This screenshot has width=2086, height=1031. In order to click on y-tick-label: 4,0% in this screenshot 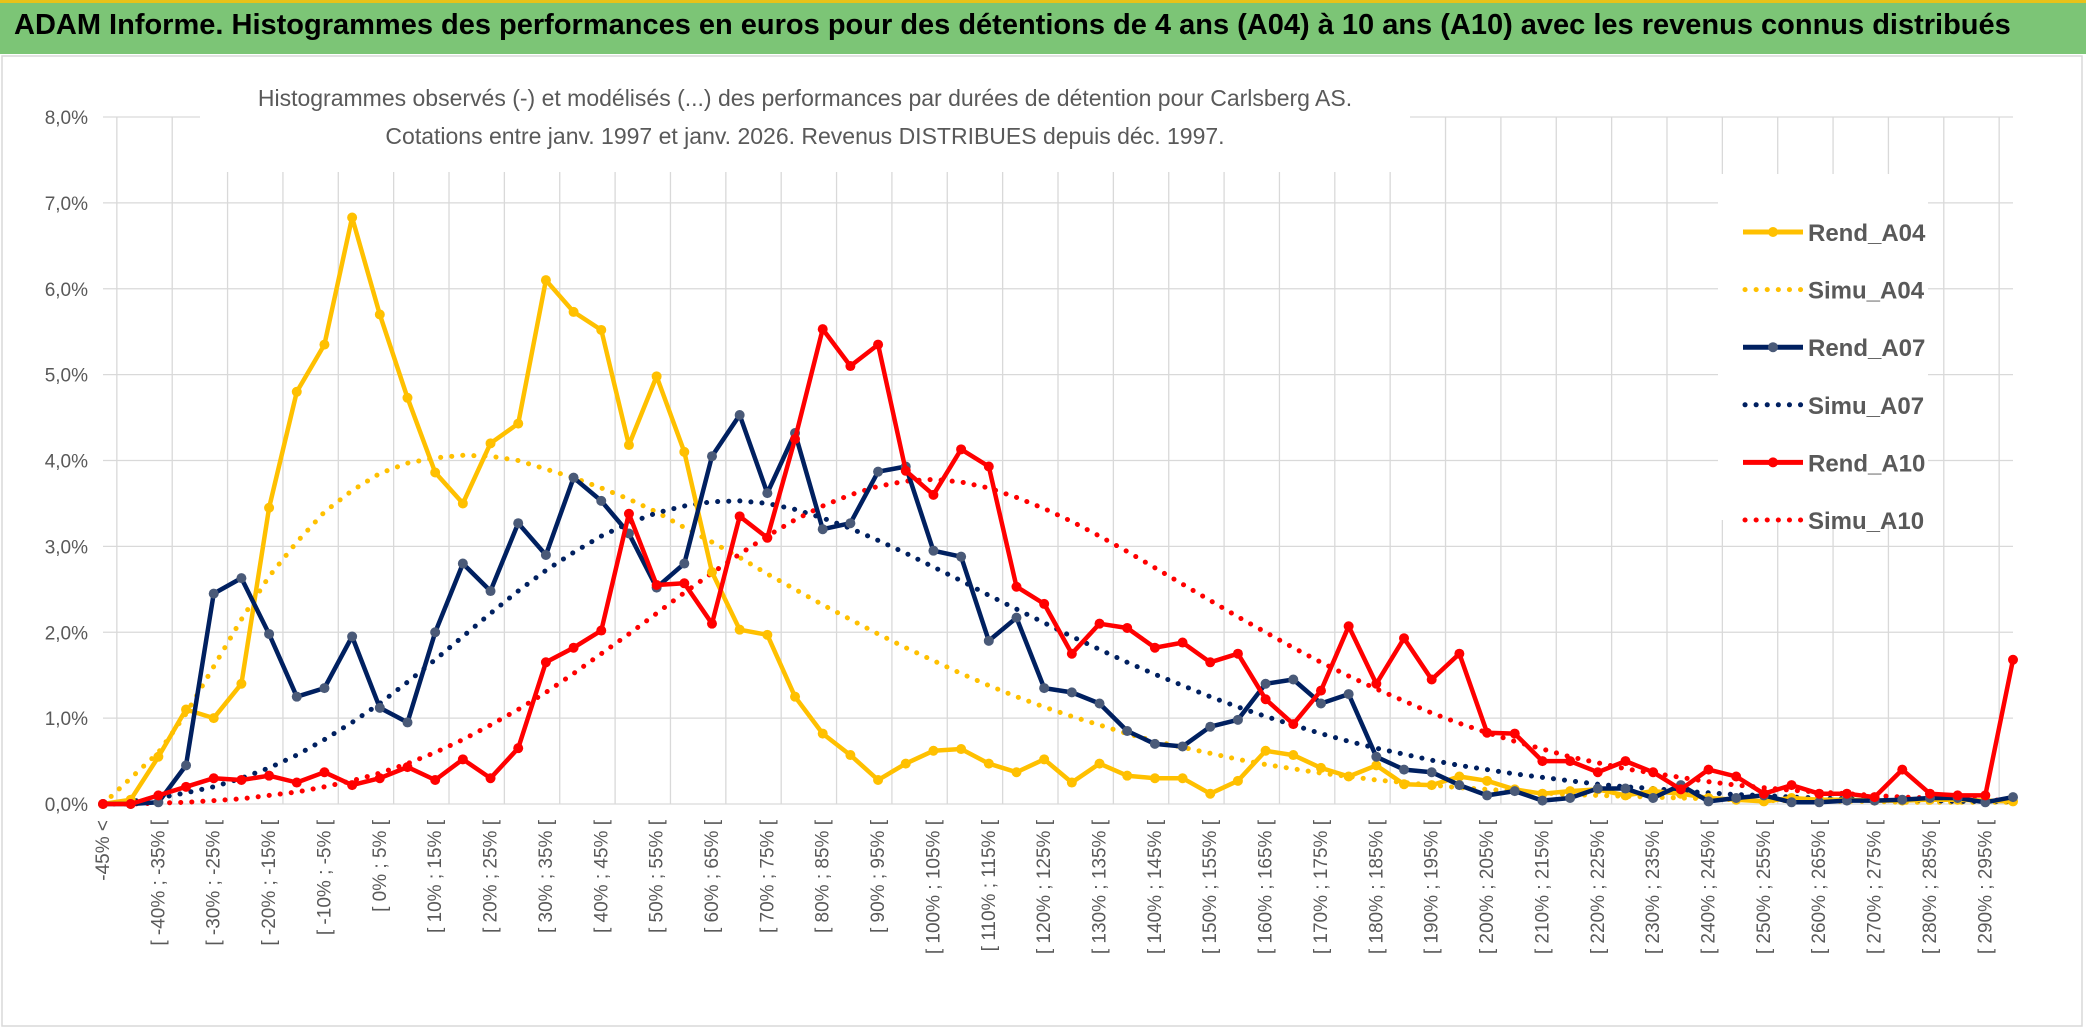, I will do `click(66, 462)`.